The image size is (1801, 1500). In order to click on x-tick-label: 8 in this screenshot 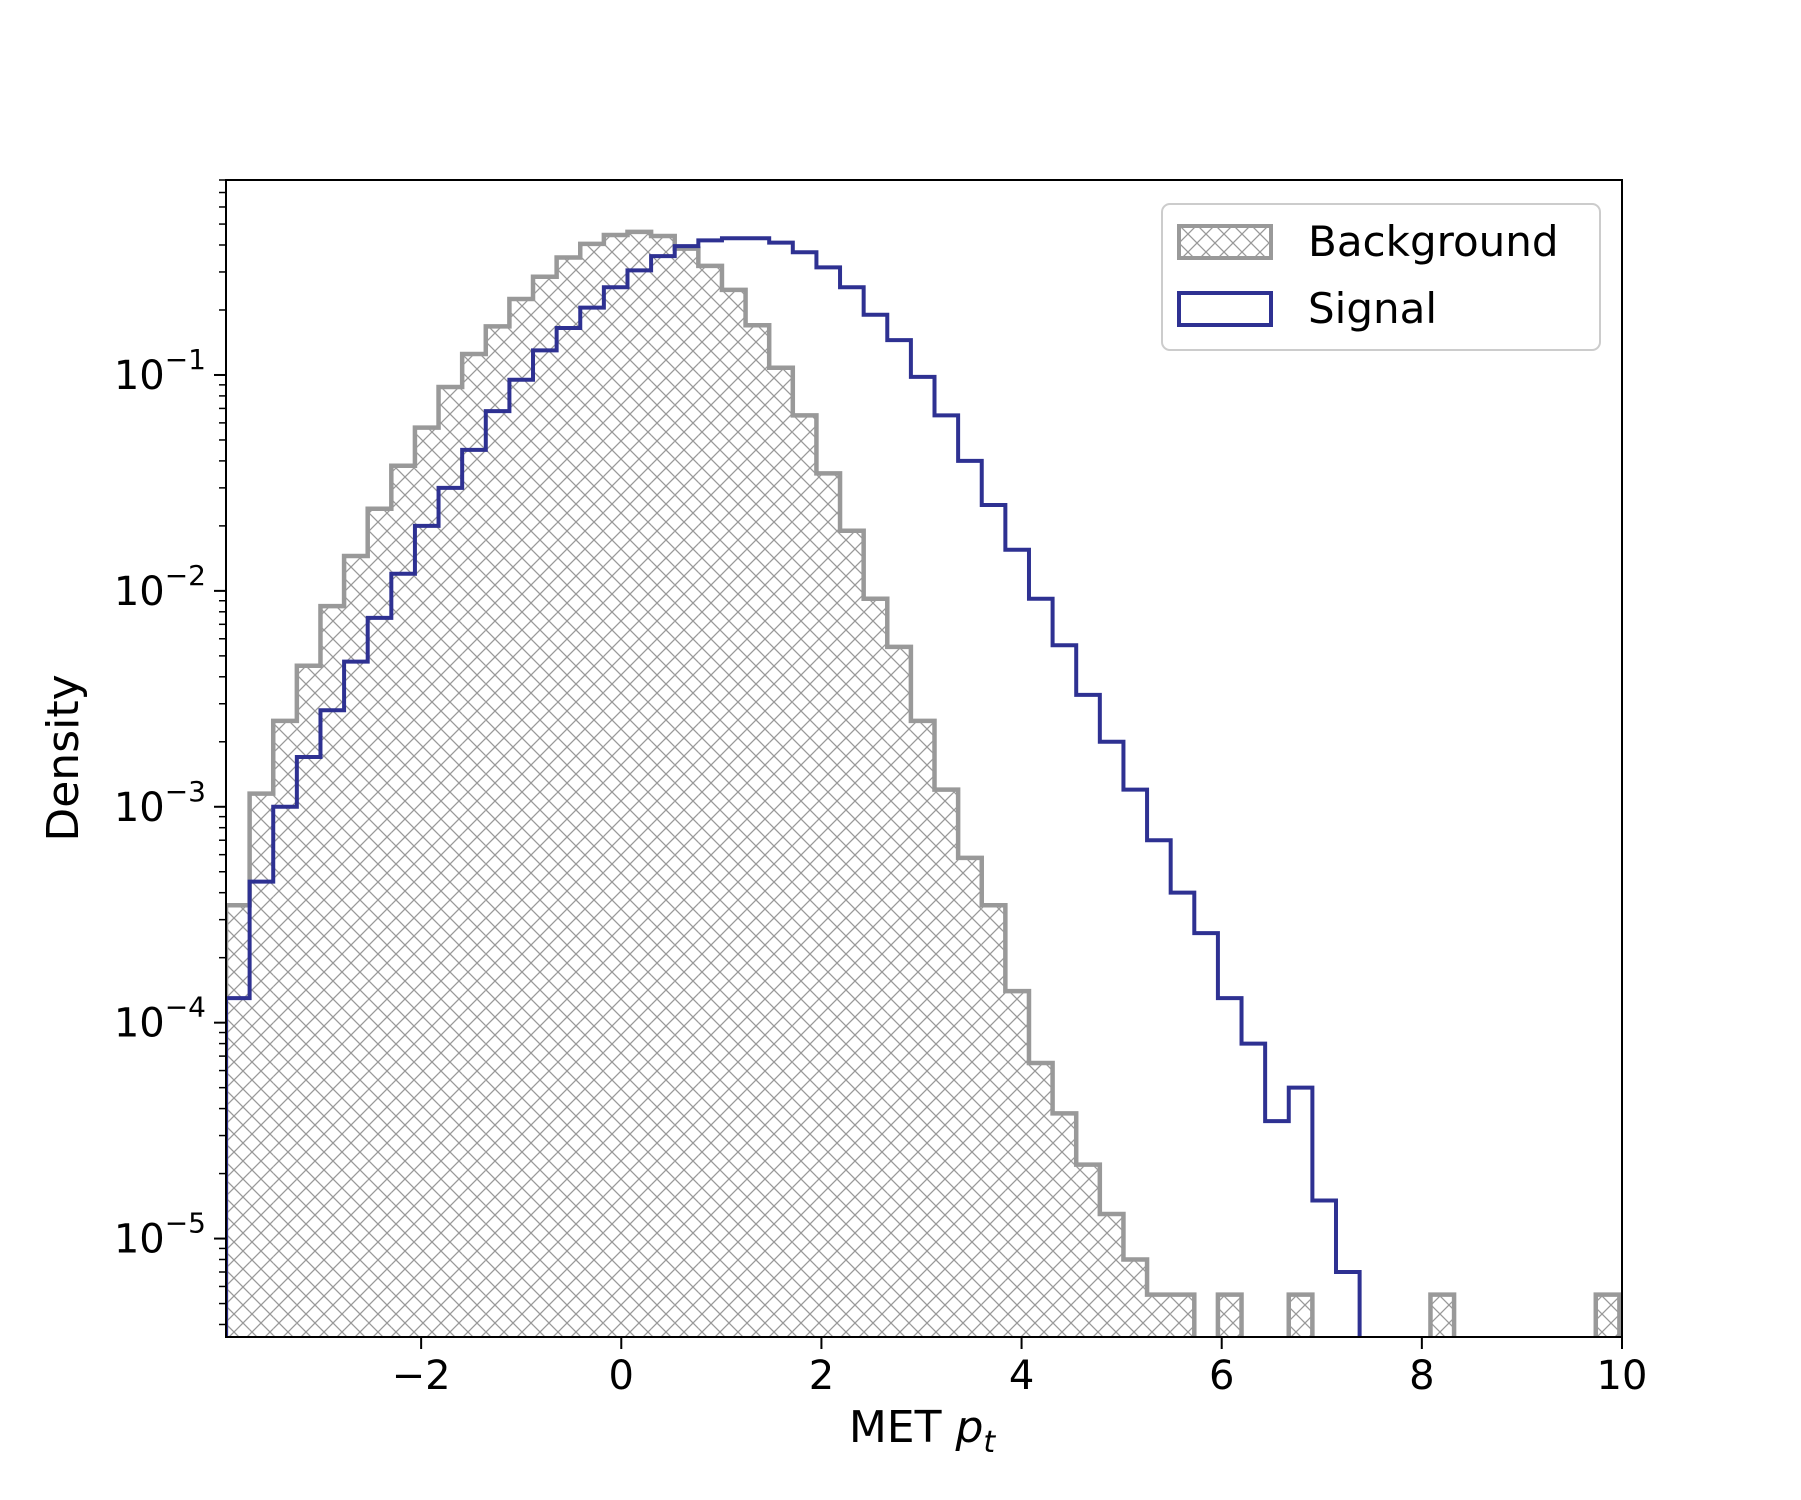, I will do `click(1421, 1376)`.